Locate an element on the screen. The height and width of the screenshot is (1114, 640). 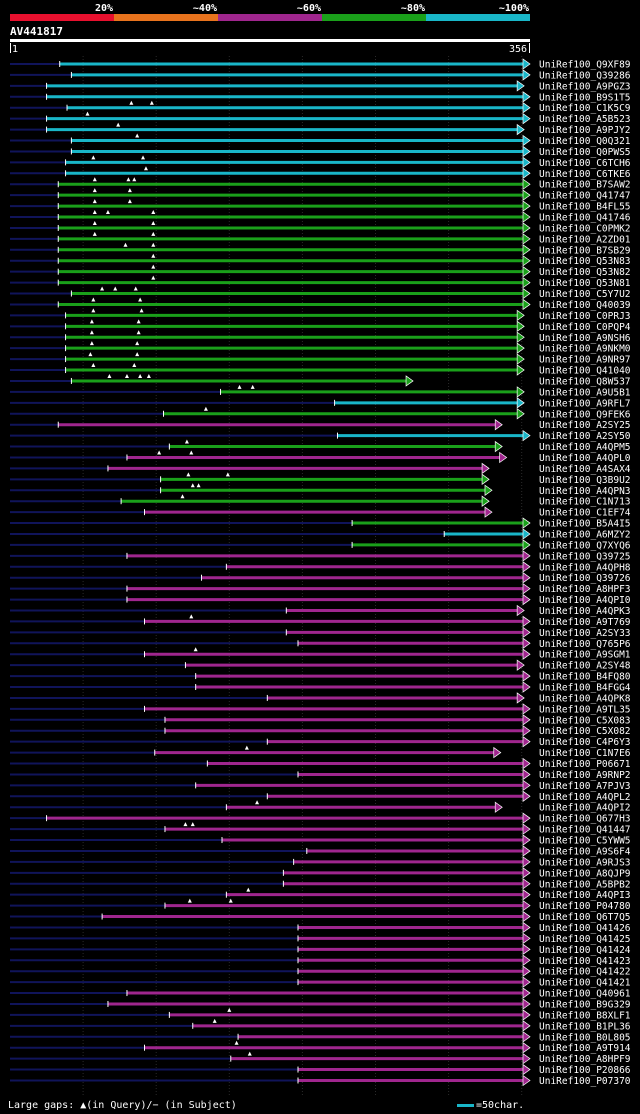
hit-row: UniRef100_B8XLF1 is located at coordinates (320, 1014).